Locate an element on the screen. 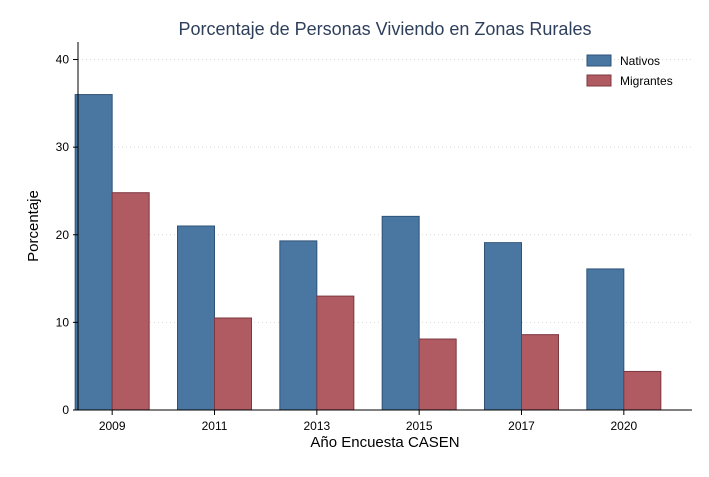 The image size is (709, 477). bar-nativos-2020 is located at coordinates (605, 339).